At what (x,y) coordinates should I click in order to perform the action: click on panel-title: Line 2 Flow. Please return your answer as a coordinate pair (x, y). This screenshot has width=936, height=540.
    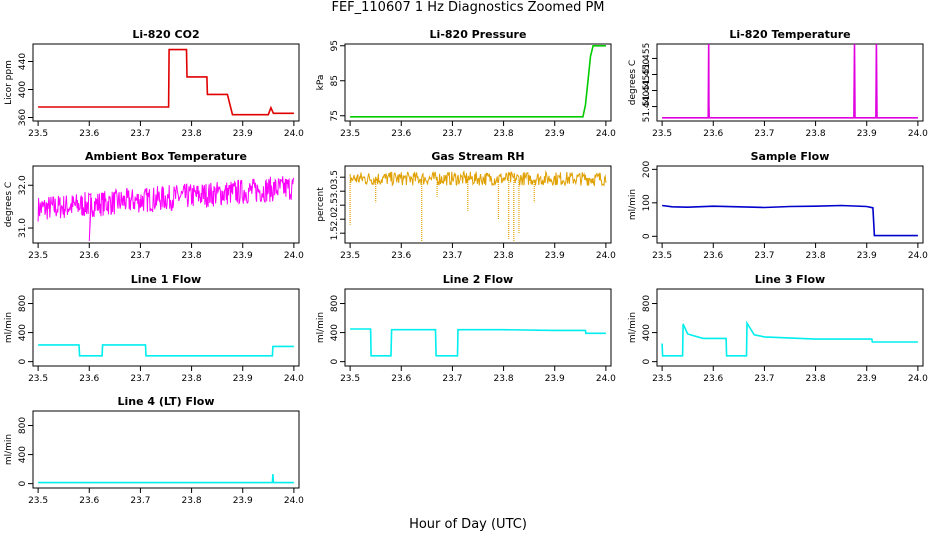
    Looking at the image, I should click on (478, 279).